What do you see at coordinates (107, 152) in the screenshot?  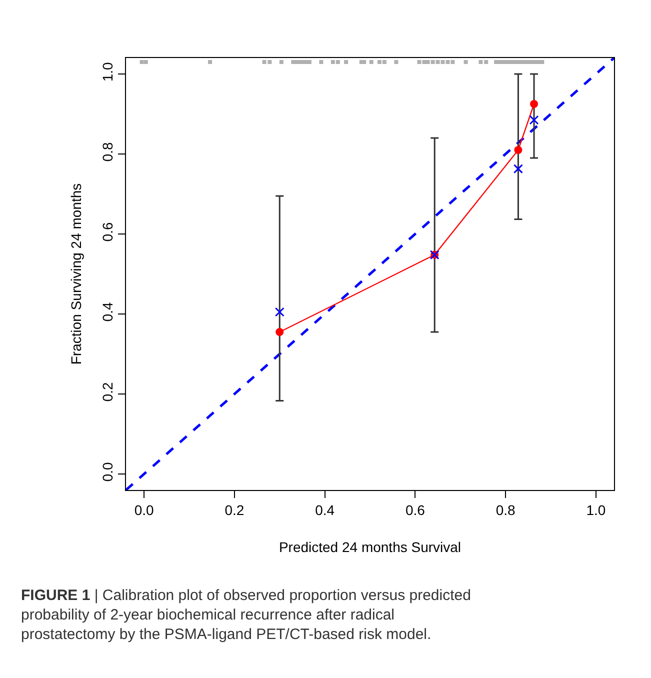 I see `y-tick-label: 0.8` at bounding box center [107, 152].